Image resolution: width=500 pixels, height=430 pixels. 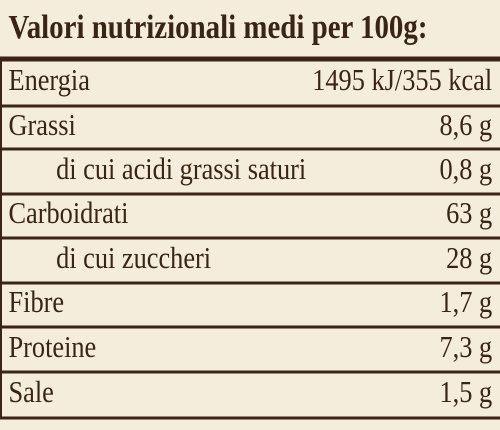 What do you see at coordinates (402, 80) in the screenshot?
I see `row-value: 1495 kJ/355 kcal` at bounding box center [402, 80].